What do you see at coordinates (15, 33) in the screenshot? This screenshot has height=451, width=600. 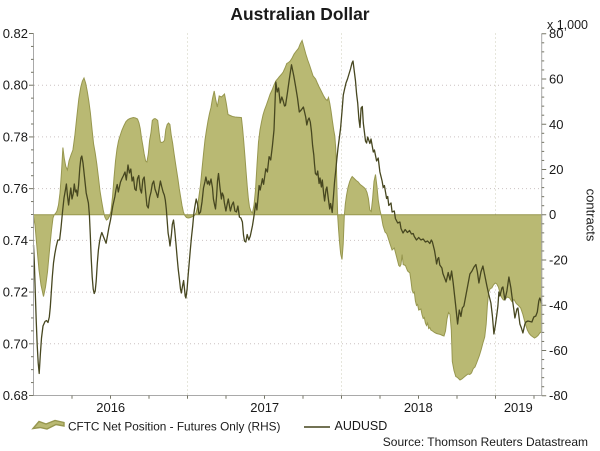 I see `svg-text: 0.82` at bounding box center [15, 33].